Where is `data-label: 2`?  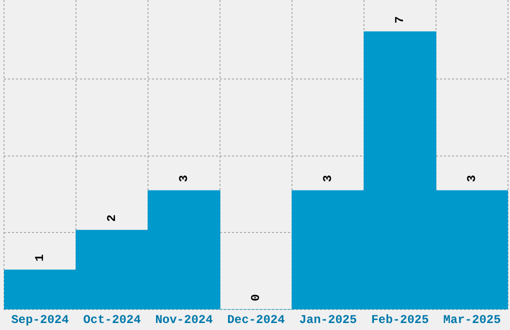 data-label: 2 is located at coordinates (112, 218).